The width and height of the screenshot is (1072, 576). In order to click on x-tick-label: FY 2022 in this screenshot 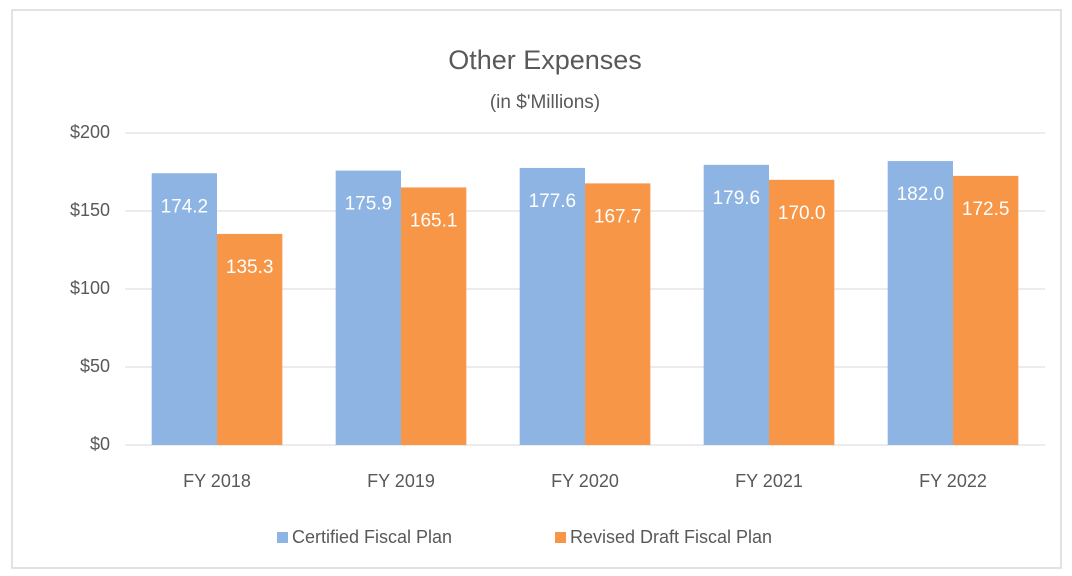, I will do `click(953, 481)`.